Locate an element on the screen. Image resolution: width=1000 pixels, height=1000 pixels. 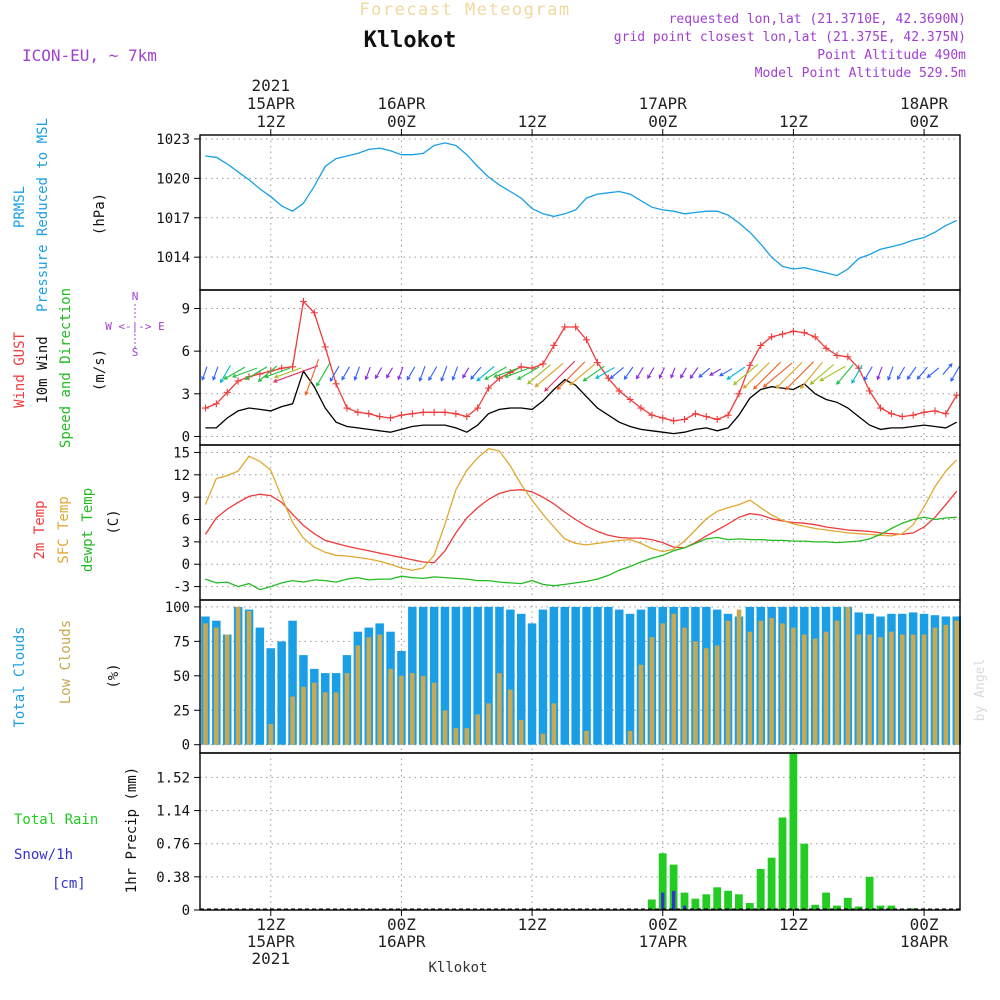
pressure-panel: 1014 1017 1020 1023 is located at coordinates (558, 211).